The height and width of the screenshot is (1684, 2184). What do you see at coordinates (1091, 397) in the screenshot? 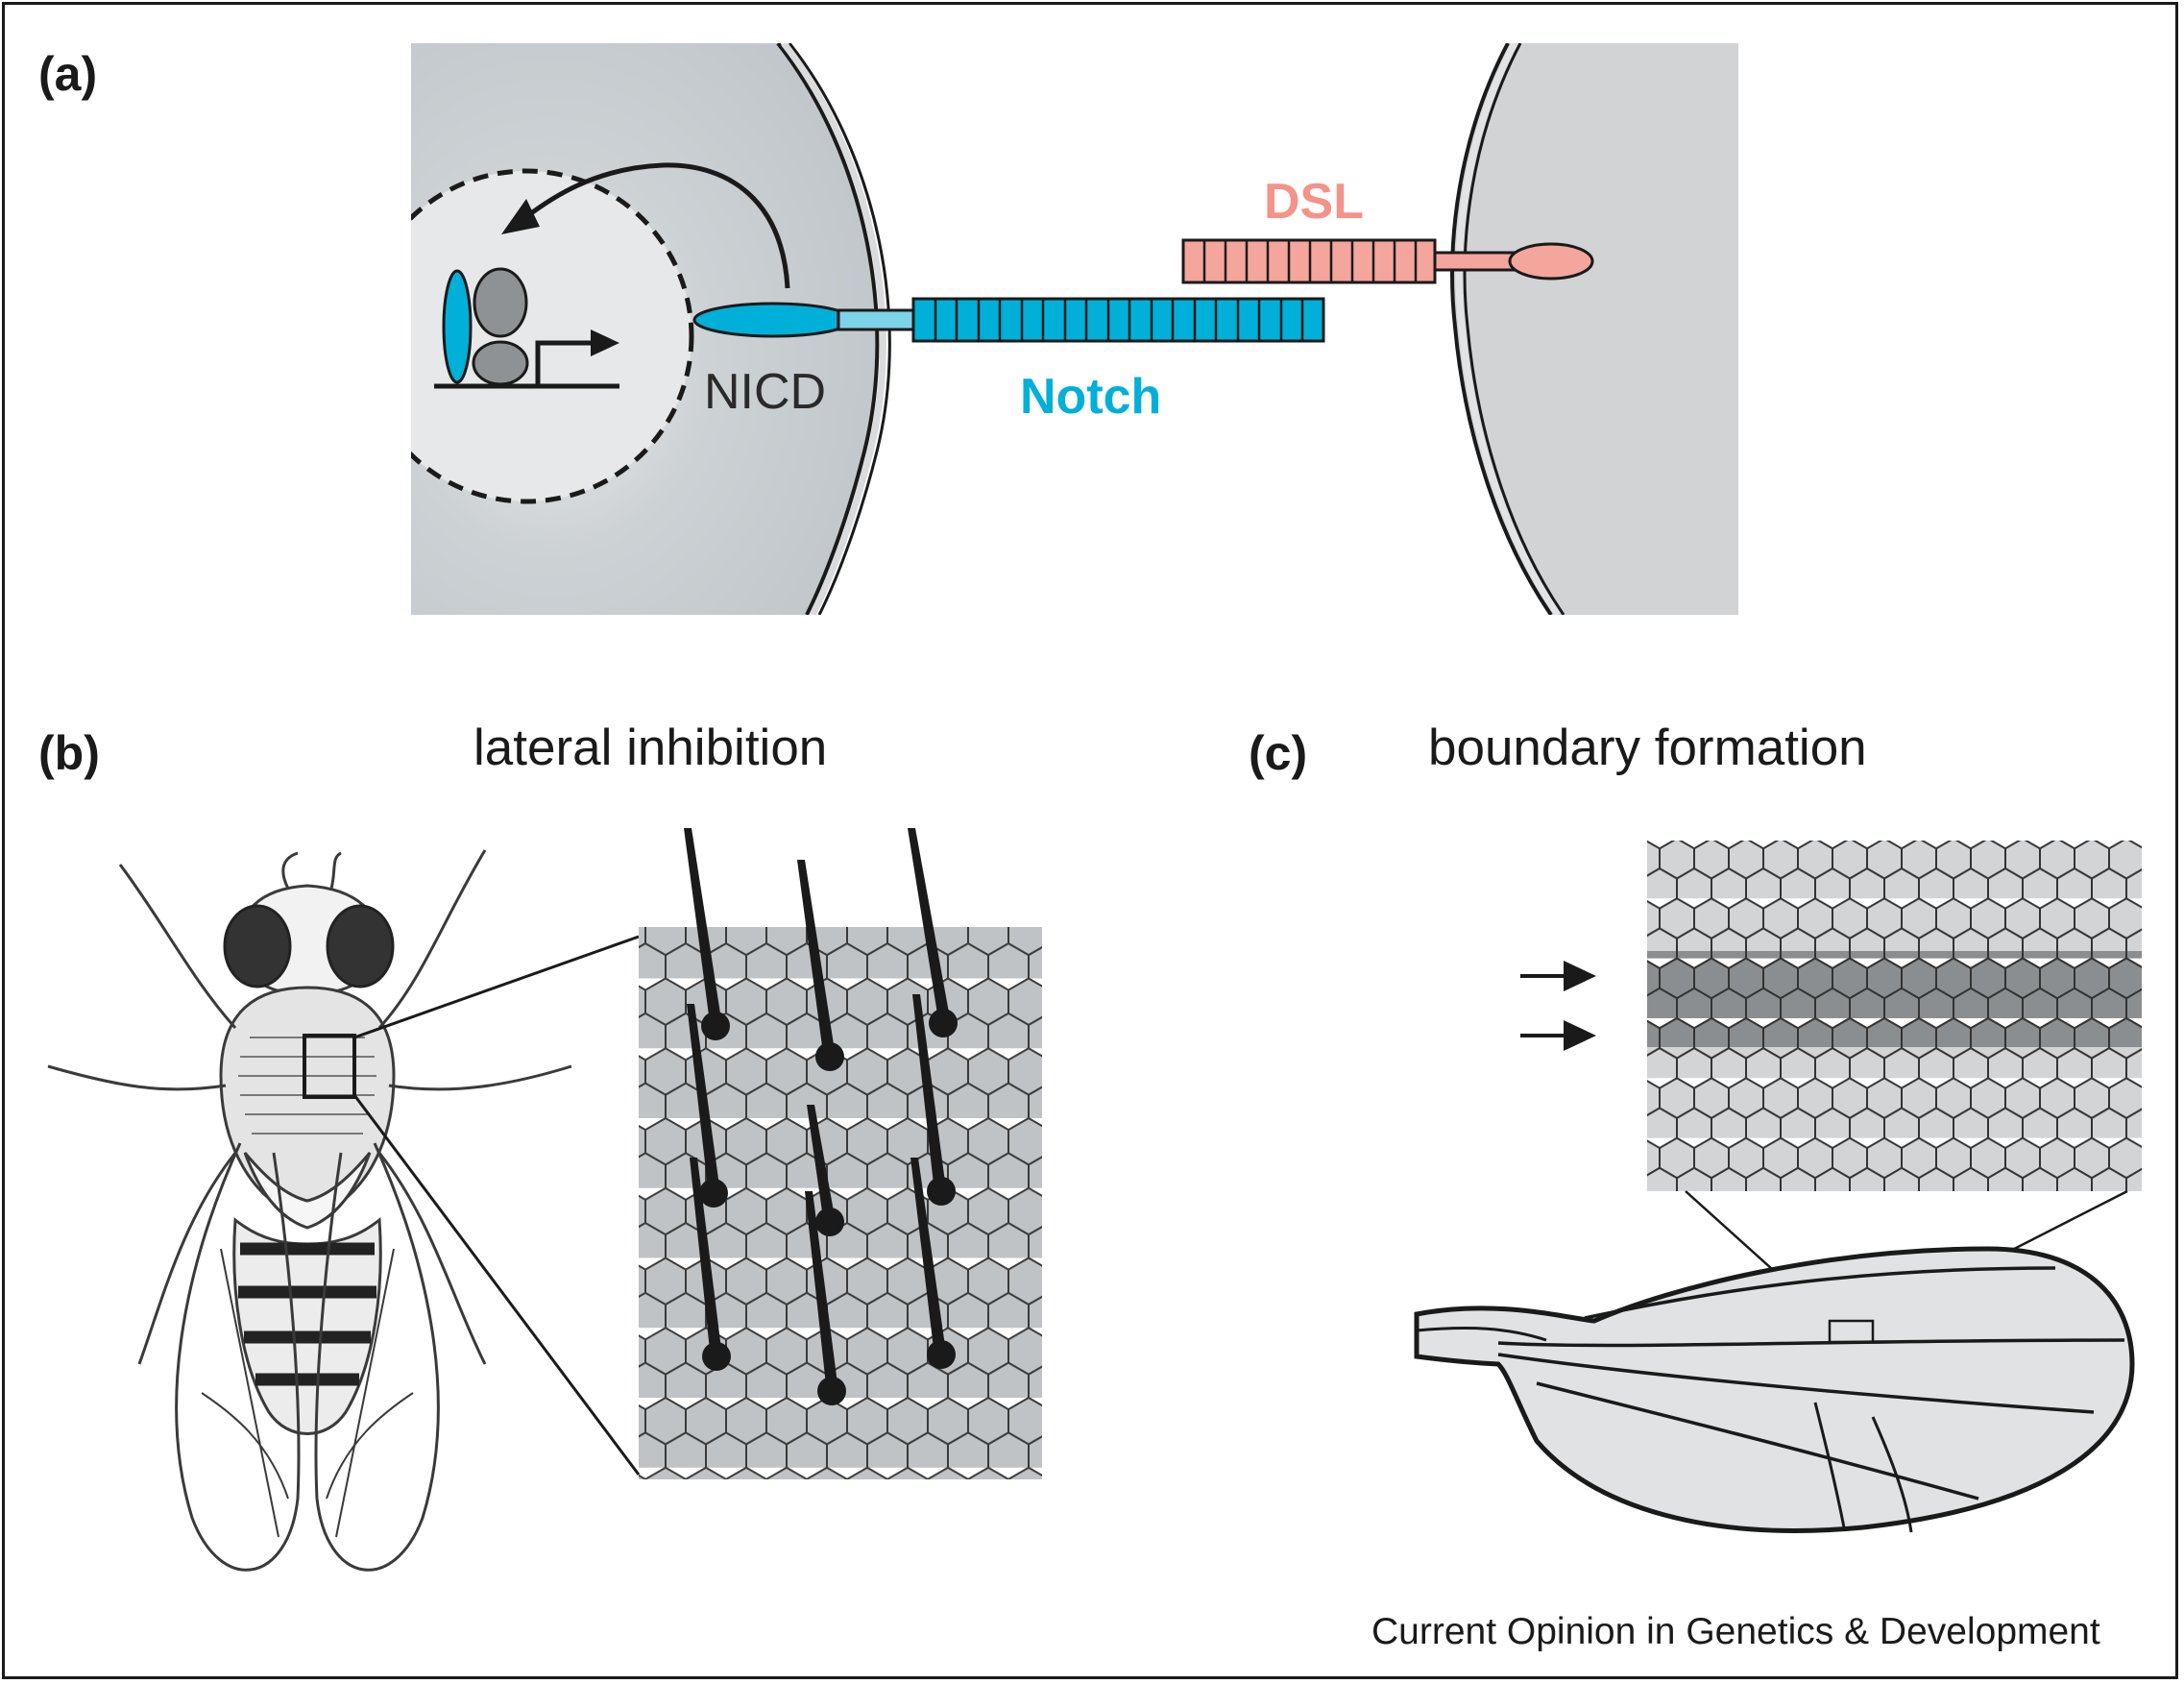
I see `notch-label: Notch` at bounding box center [1091, 397].